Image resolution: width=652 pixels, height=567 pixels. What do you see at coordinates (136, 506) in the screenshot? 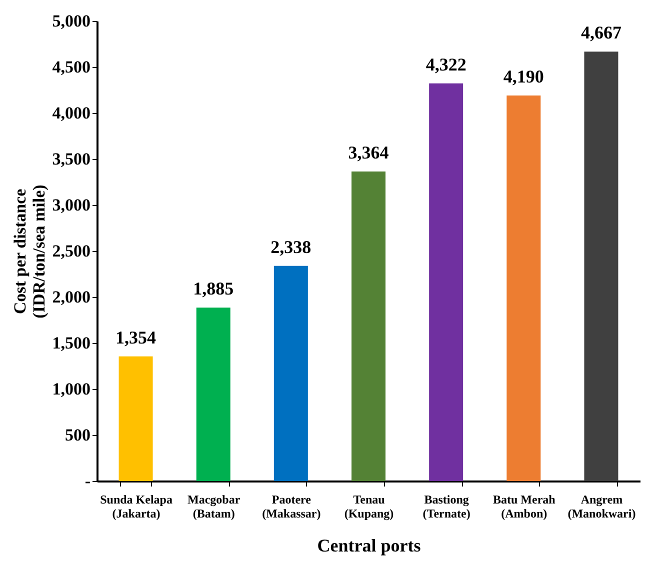
I see `x-tick-label: Sunda Kelapa (Jakarta)` at bounding box center [136, 506].